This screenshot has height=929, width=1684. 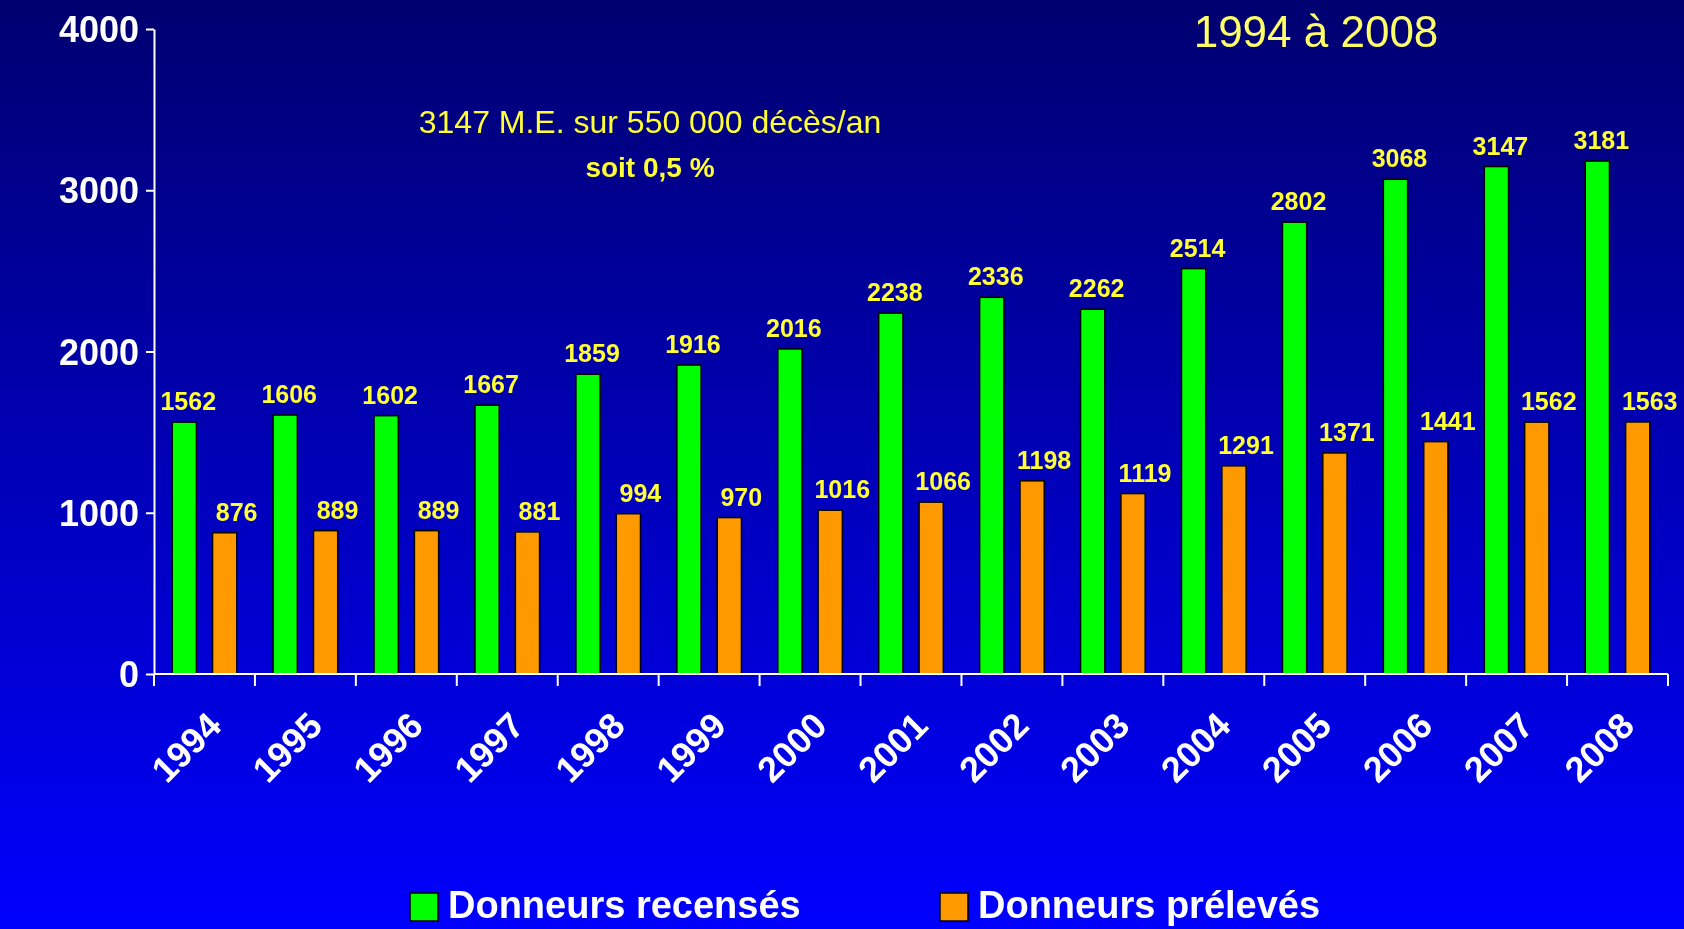 I want to click on data-label: 3147, so click(x=1500, y=145).